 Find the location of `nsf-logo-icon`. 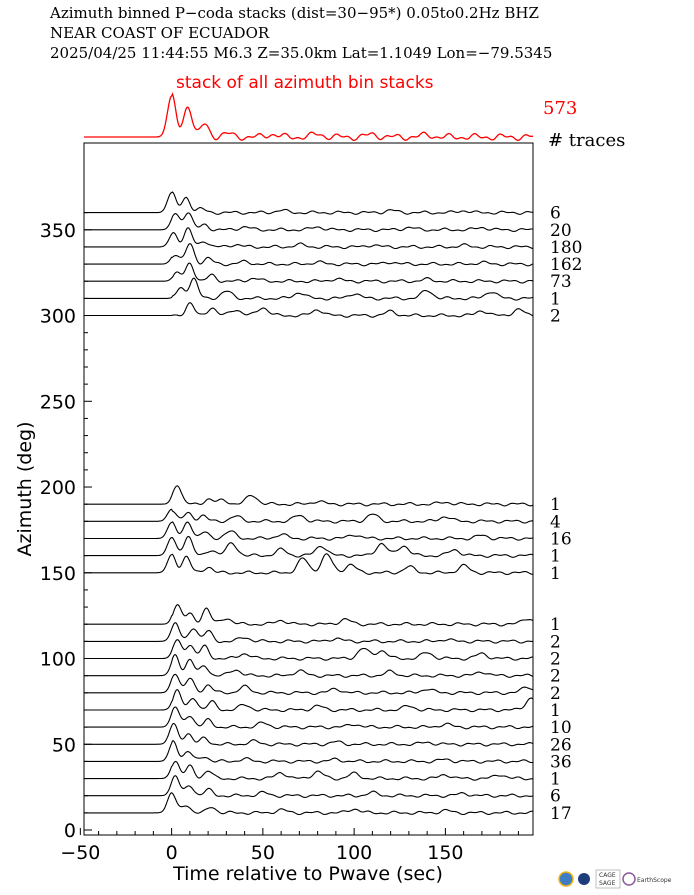

nsf-logo-icon is located at coordinates (566, 879).